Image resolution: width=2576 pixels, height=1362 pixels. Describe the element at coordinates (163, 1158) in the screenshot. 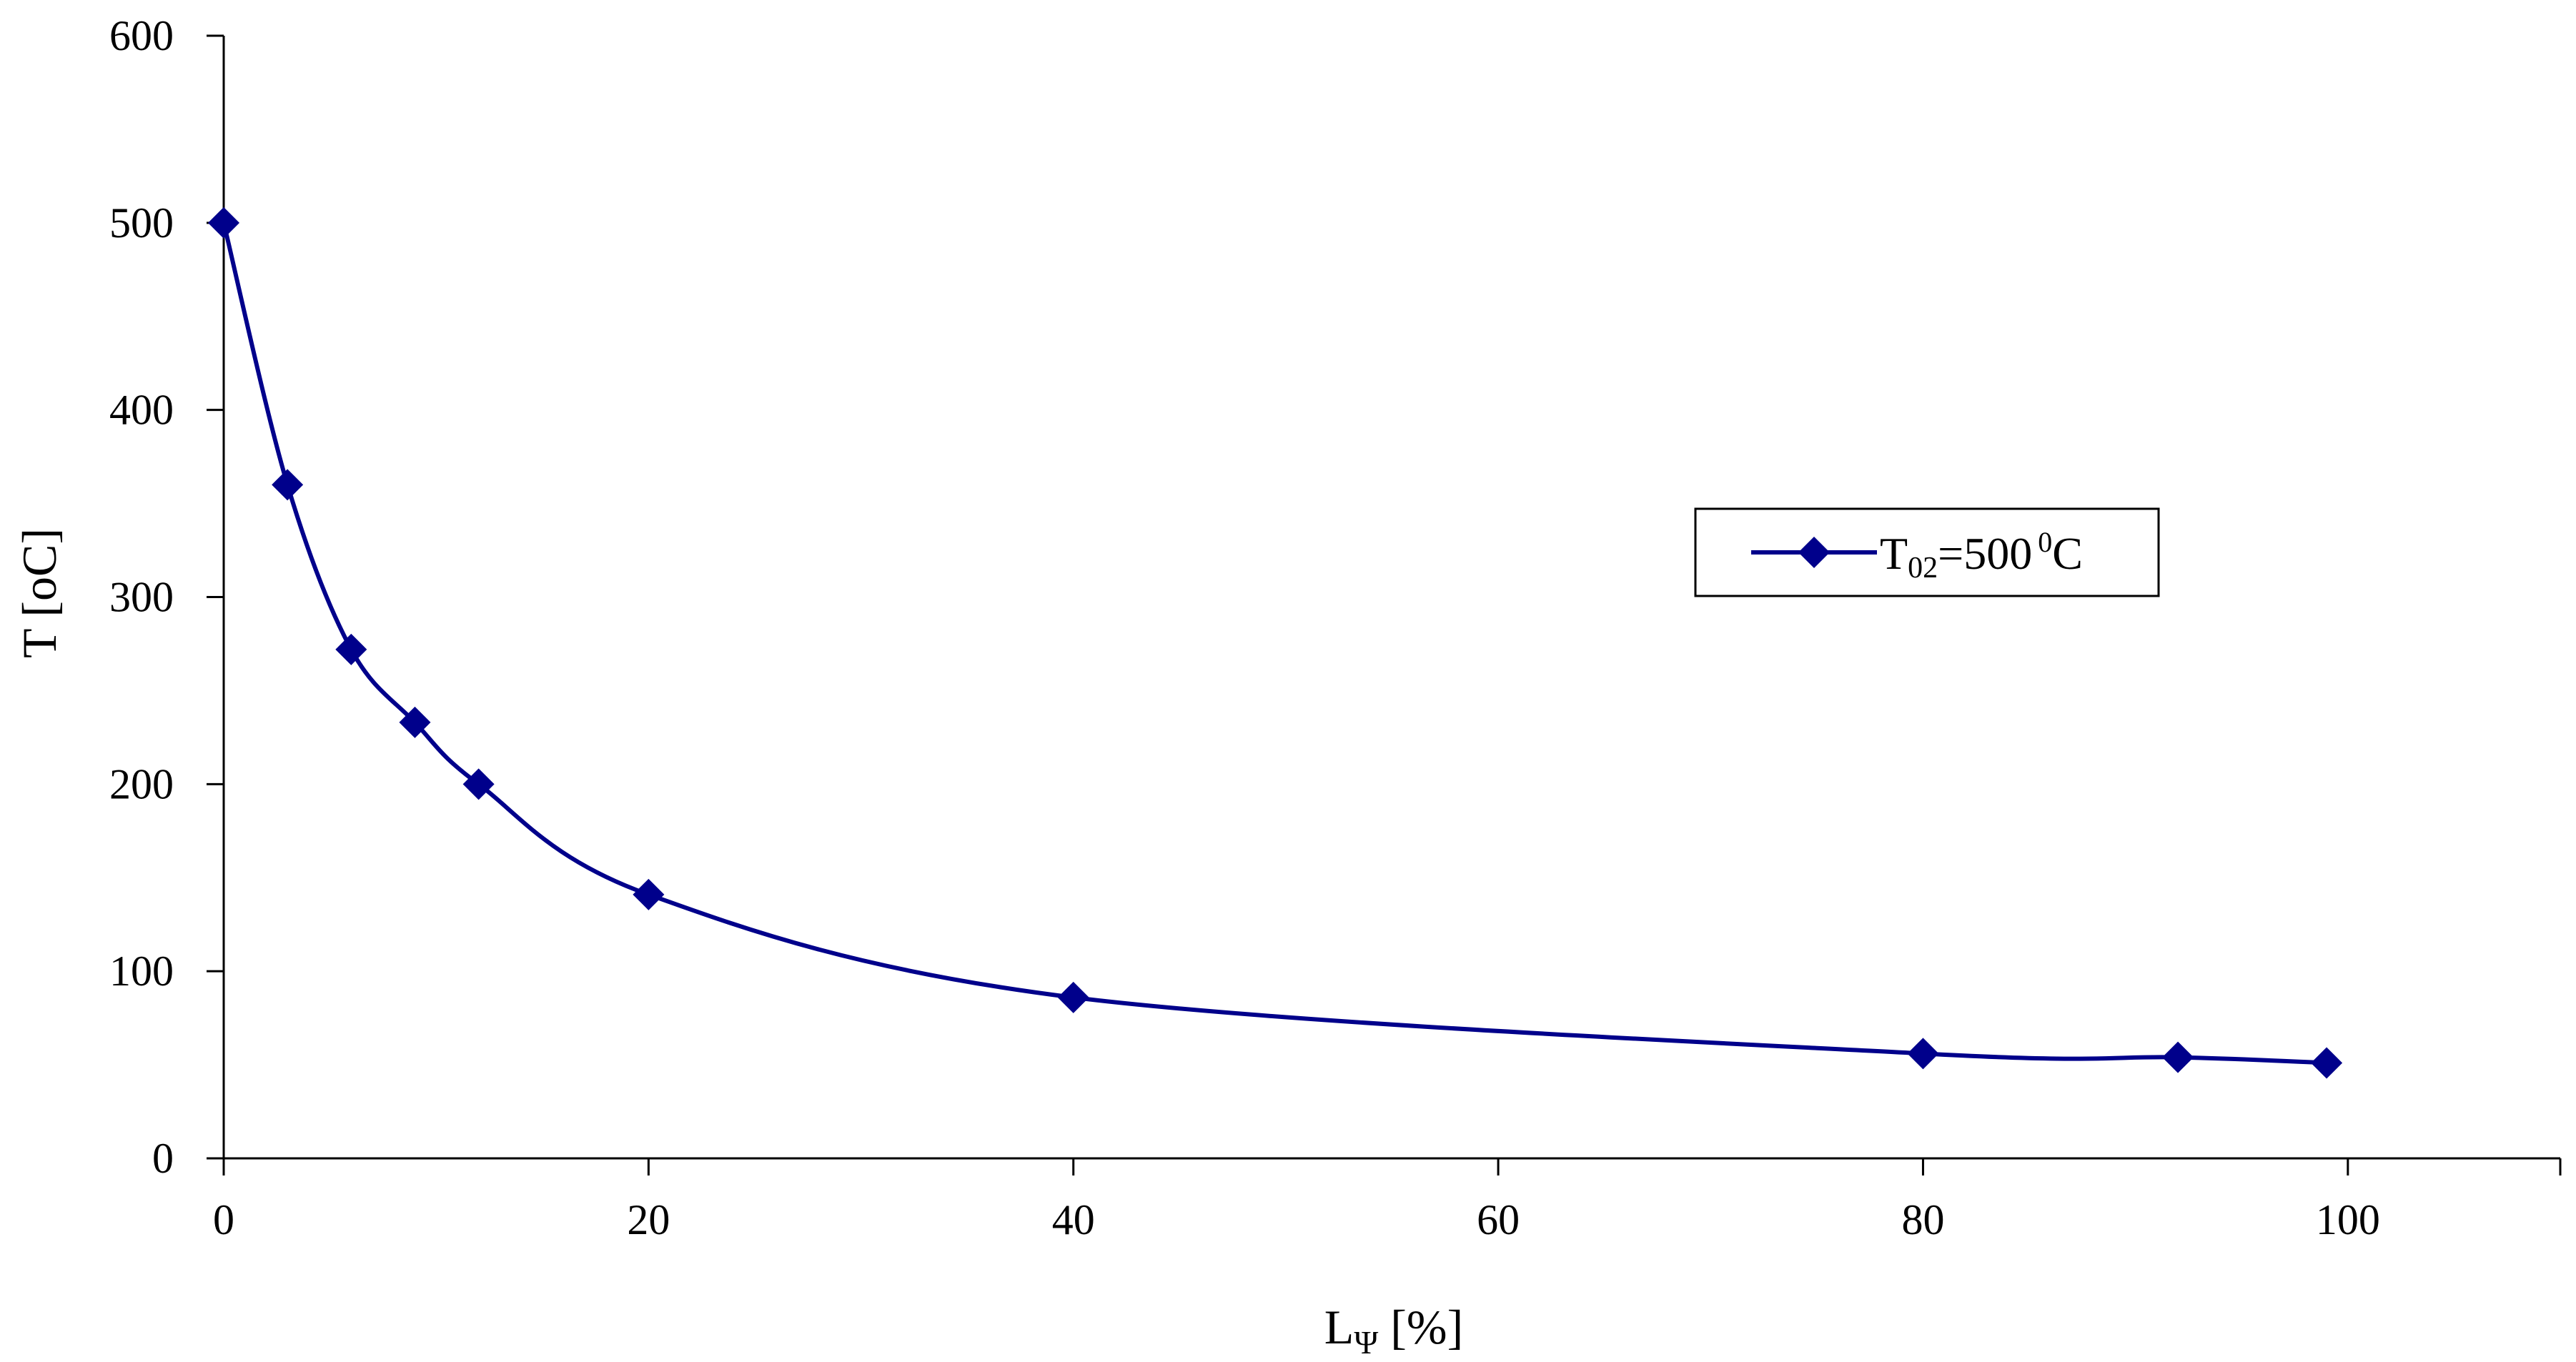

I see `y-tick-label: 0` at that location.